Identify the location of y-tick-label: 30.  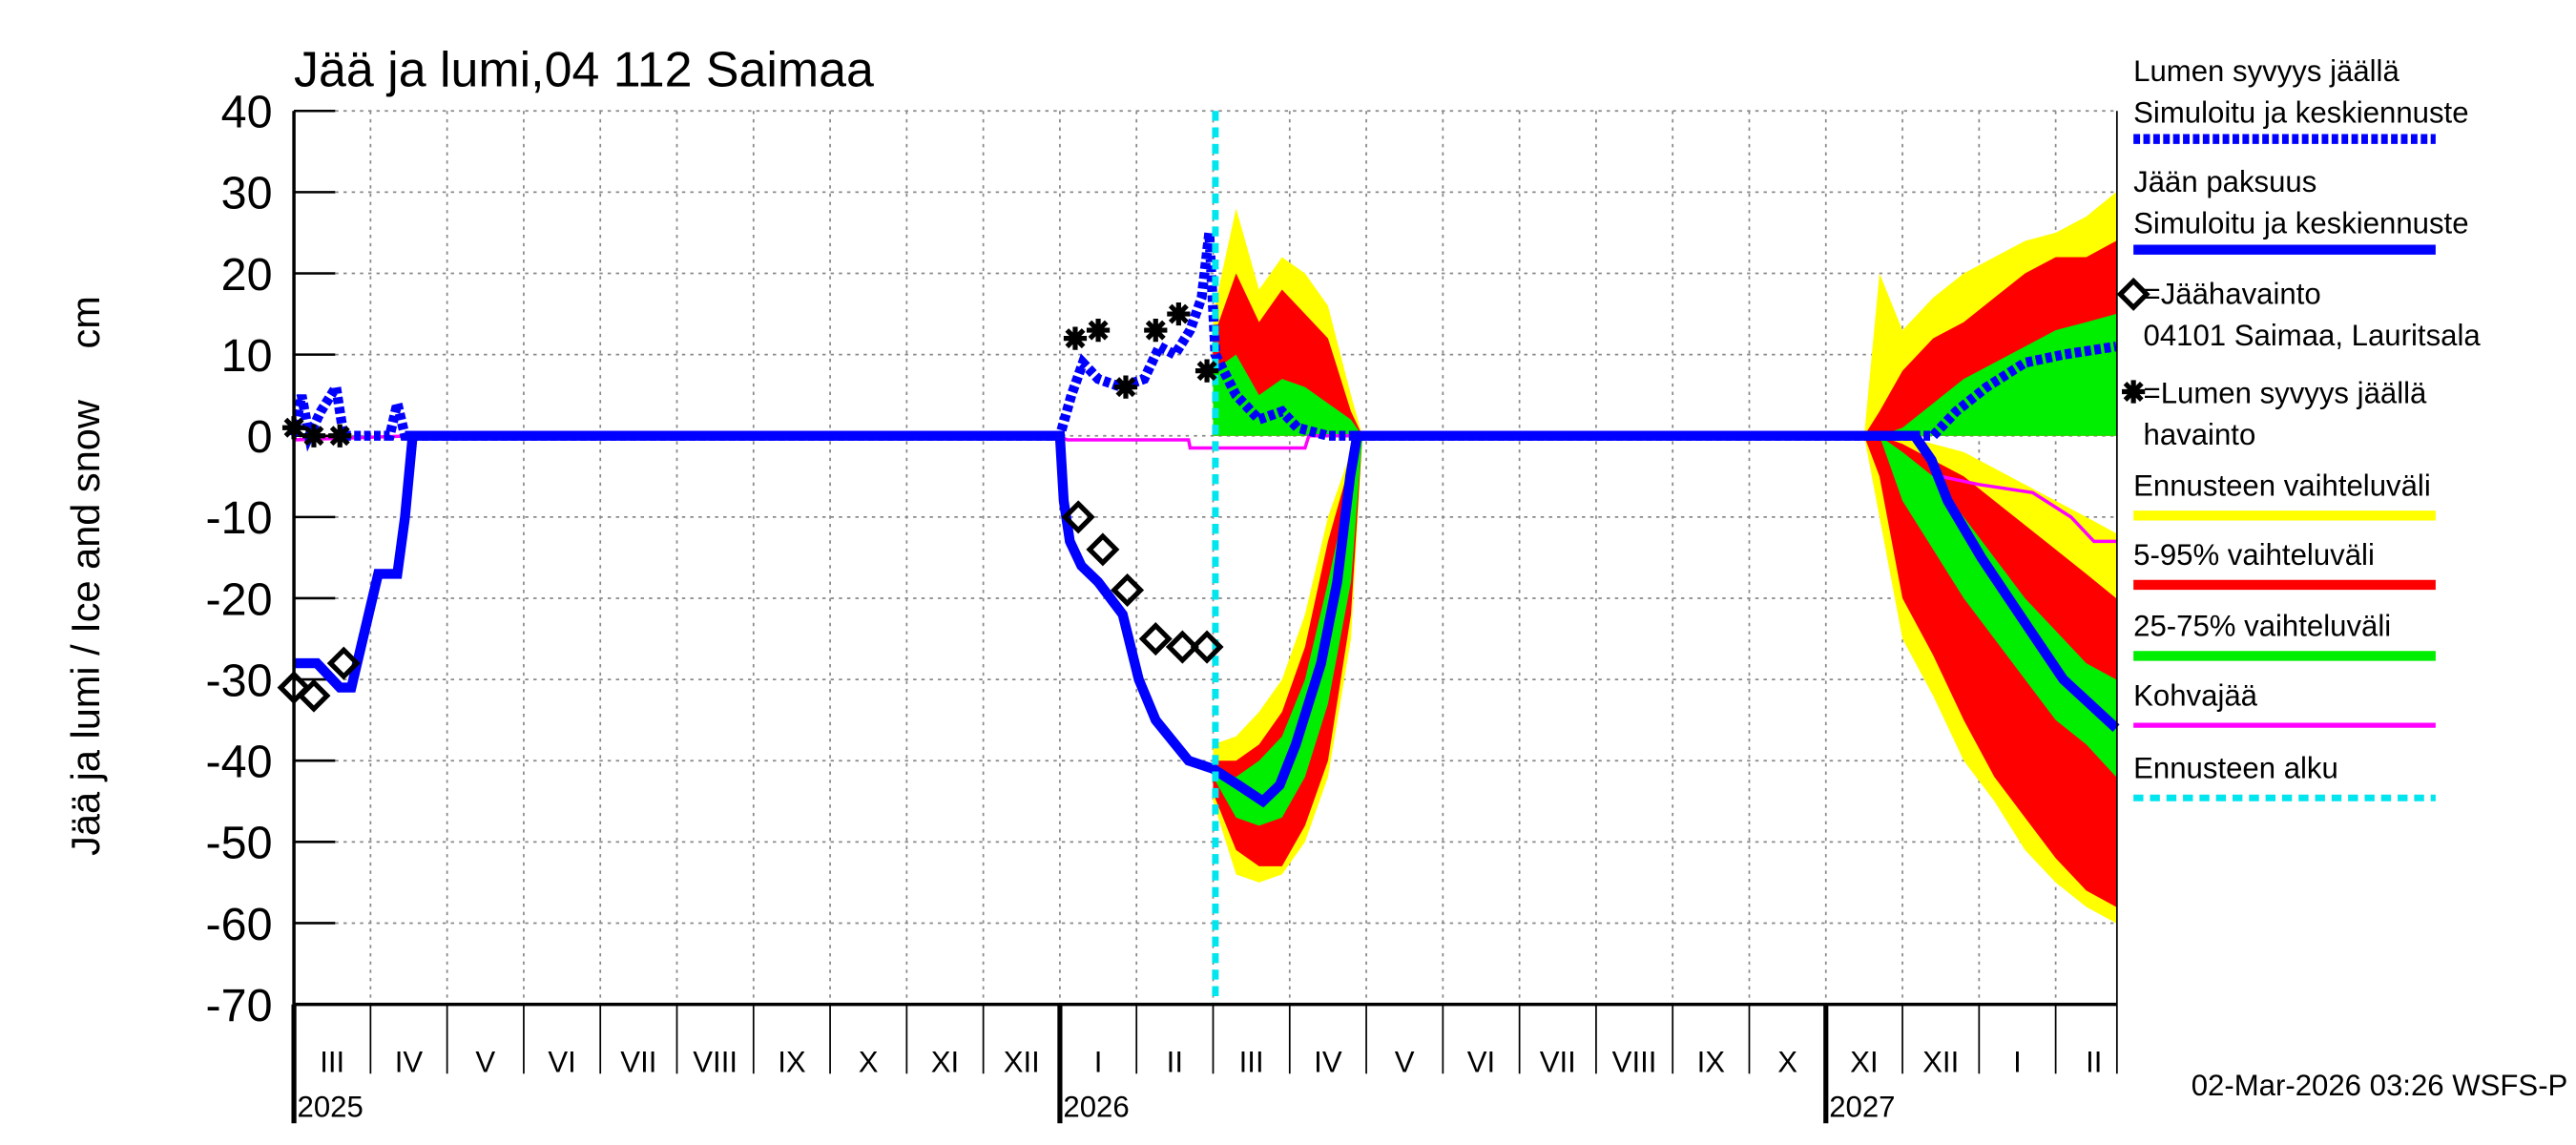
(247, 193).